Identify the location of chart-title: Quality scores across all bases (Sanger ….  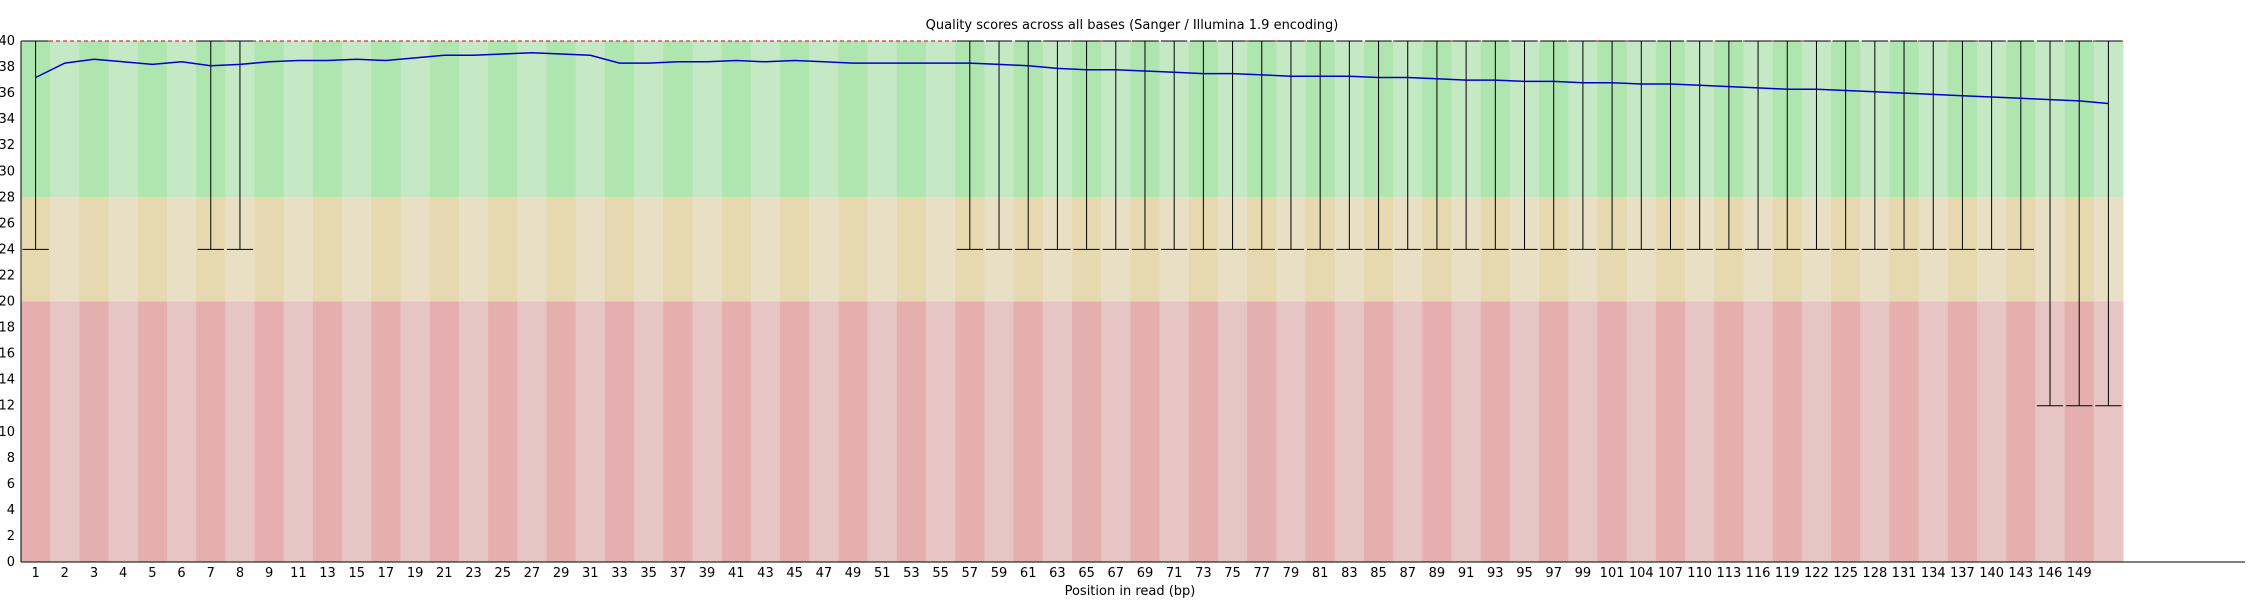
(1132, 25).